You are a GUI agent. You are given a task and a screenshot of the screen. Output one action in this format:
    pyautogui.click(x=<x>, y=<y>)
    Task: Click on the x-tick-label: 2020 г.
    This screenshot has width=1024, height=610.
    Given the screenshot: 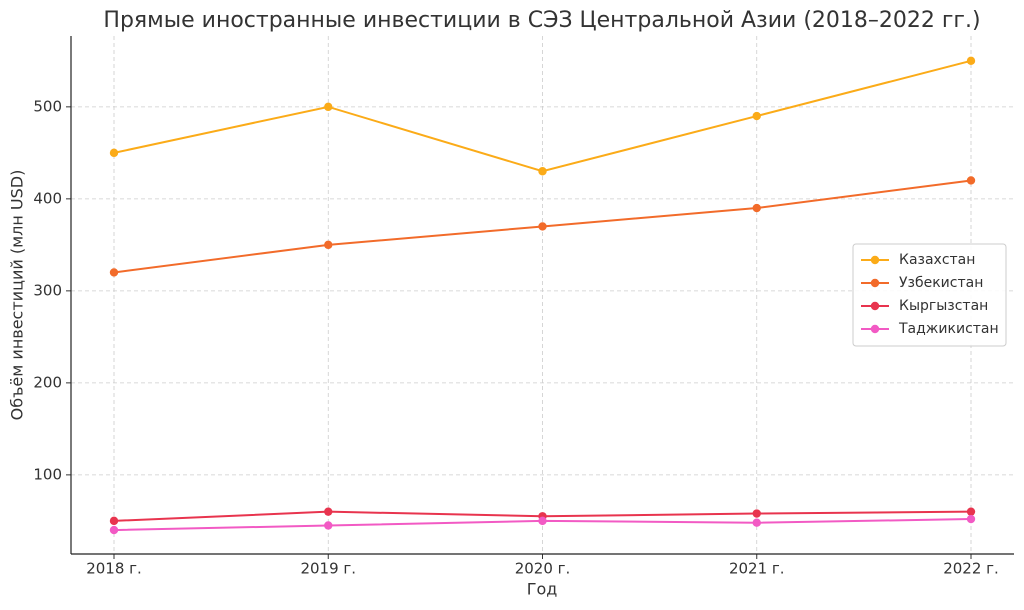 What is the action you would take?
    pyautogui.click(x=543, y=569)
    